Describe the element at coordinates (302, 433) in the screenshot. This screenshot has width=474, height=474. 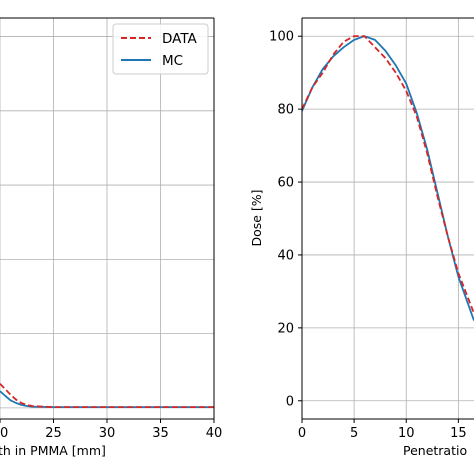
I see `right-x-tick-label: 0` at that location.